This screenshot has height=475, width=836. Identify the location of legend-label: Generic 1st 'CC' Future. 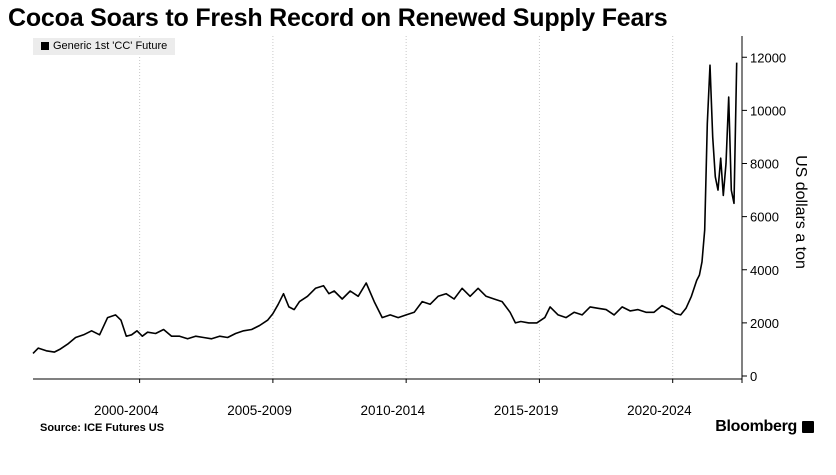
(110, 46).